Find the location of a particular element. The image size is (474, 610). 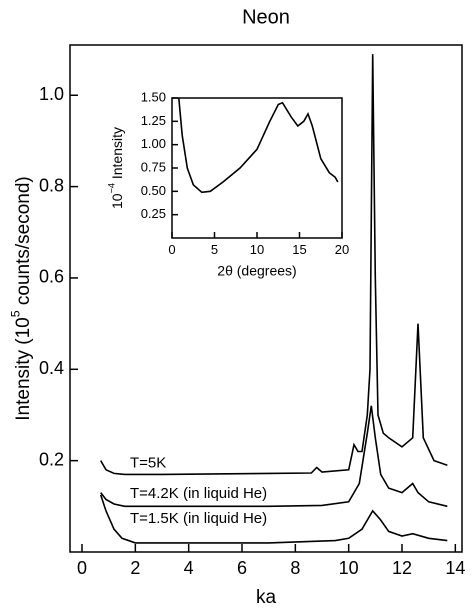

y-tick-label: 1.50 is located at coordinates (153, 96).